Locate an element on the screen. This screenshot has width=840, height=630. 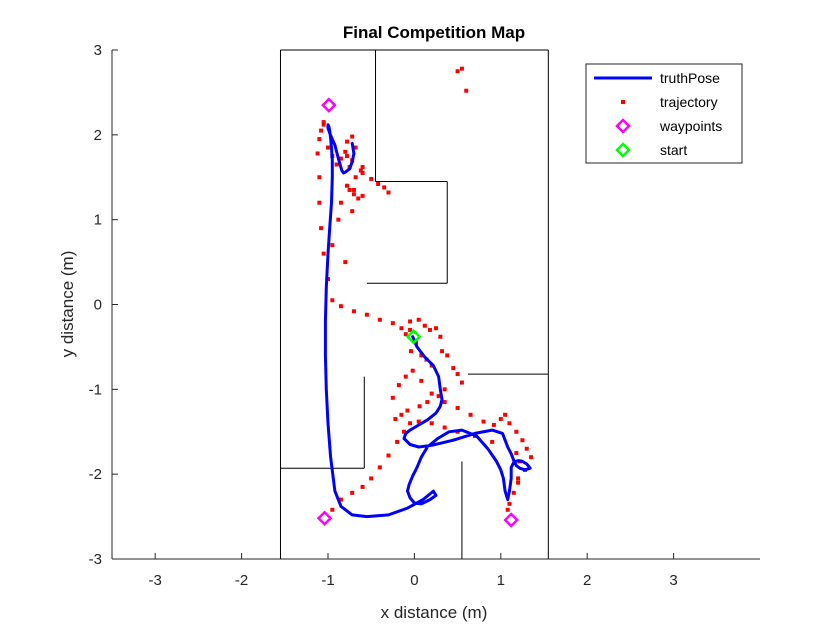
legend-box is located at coordinates (664, 113).